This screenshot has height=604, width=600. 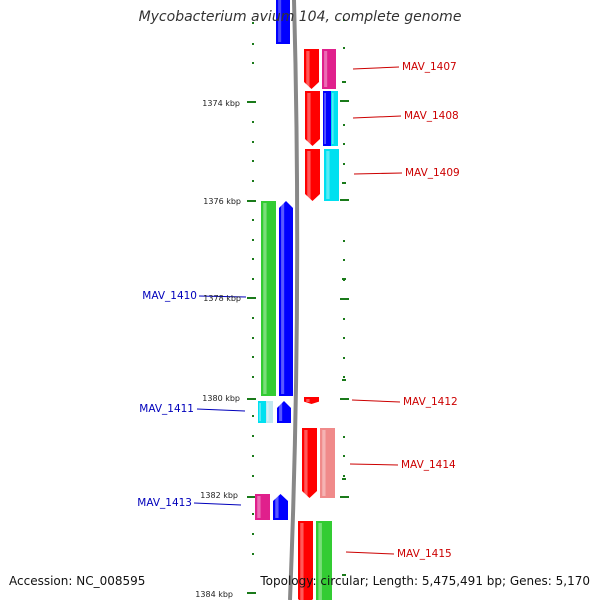 I want to click on gene-mav-1411-b, so click(x=269, y=412).